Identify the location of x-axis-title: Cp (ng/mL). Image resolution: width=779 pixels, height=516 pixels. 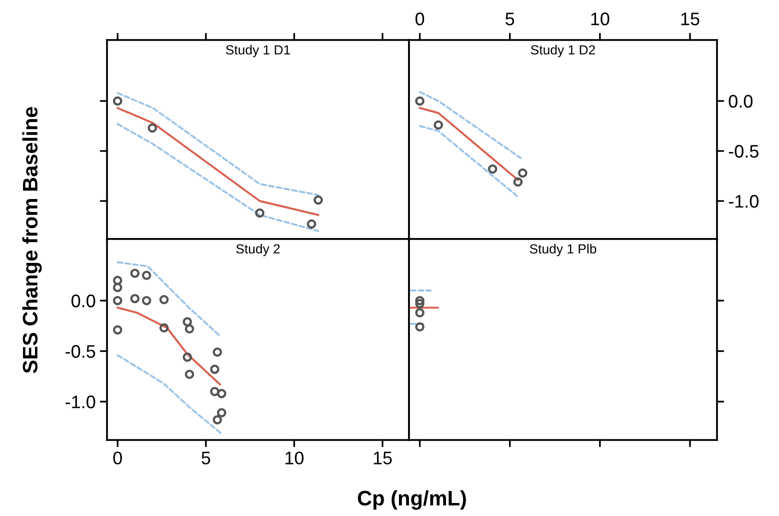
(412, 500).